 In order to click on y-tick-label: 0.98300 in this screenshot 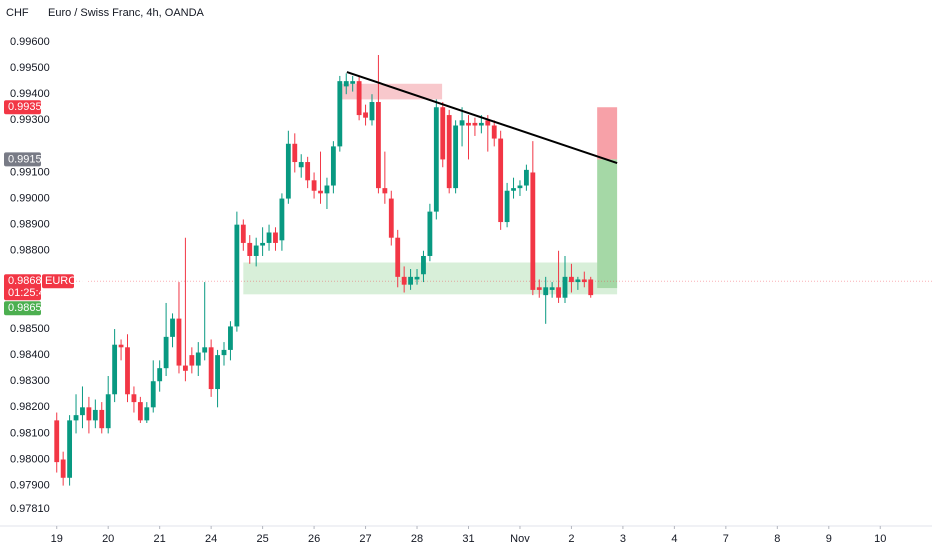, I will do `click(30, 381)`.